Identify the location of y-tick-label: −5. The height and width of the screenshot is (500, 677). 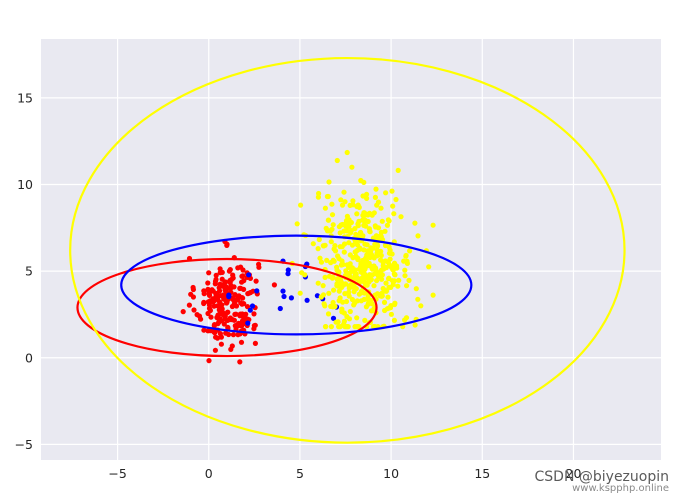
(24, 444).